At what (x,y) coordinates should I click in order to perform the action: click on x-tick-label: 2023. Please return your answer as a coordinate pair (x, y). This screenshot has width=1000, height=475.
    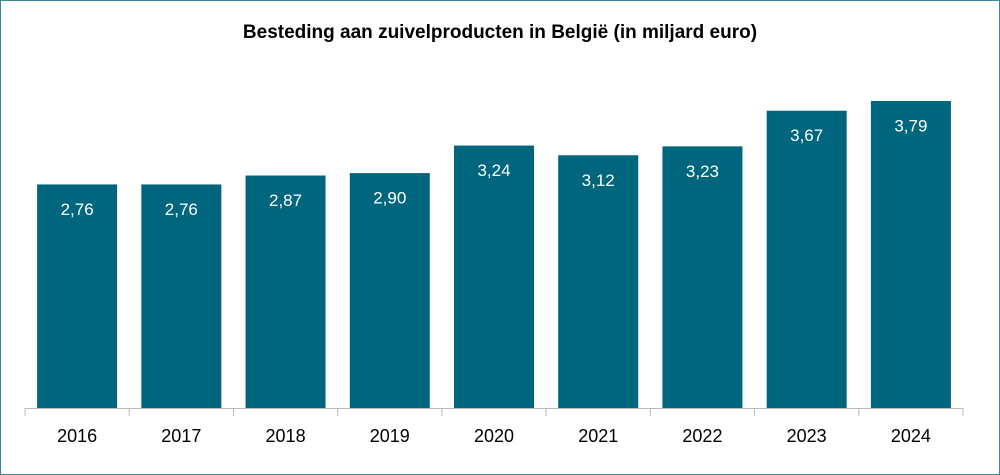
    Looking at the image, I should click on (807, 436).